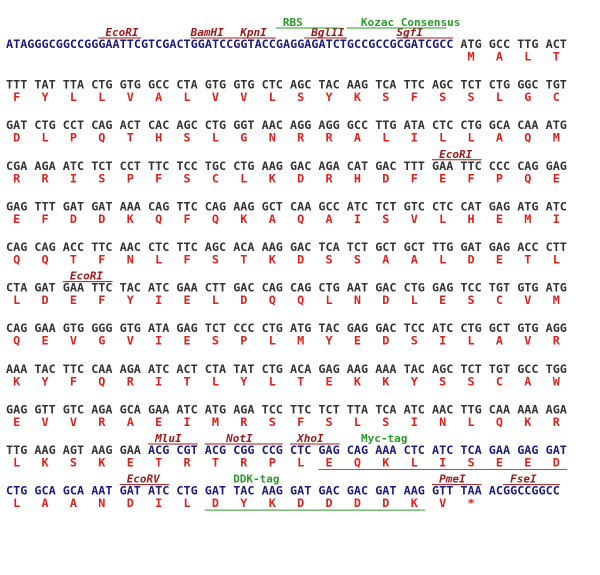 Image resolution: width=600 pixels, height=575 pixels. What do you see at coordinates (470, 491) in the screenshot?
I see `codon: TAA` at bounding box center [470, 491].